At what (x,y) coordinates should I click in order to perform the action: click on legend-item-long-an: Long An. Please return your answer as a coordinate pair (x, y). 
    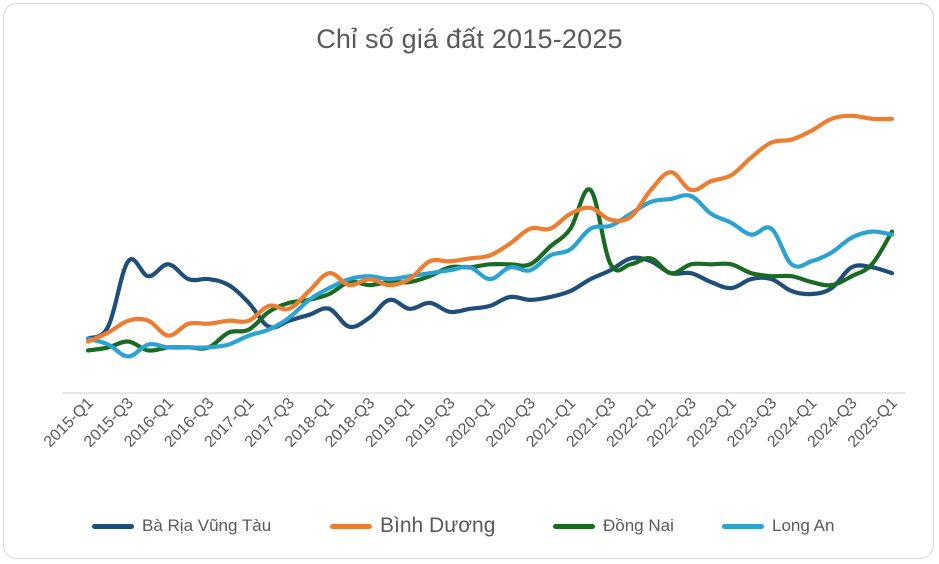
    Looking at the image, I should click on (778, 526).